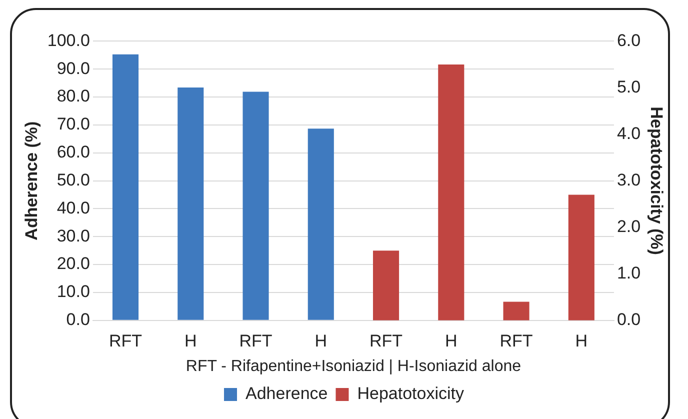  What do you see at coordinates (628, 40) in the screenshot?
I see `y2-tick-label: 6.0` at bounding box center [628, 40].